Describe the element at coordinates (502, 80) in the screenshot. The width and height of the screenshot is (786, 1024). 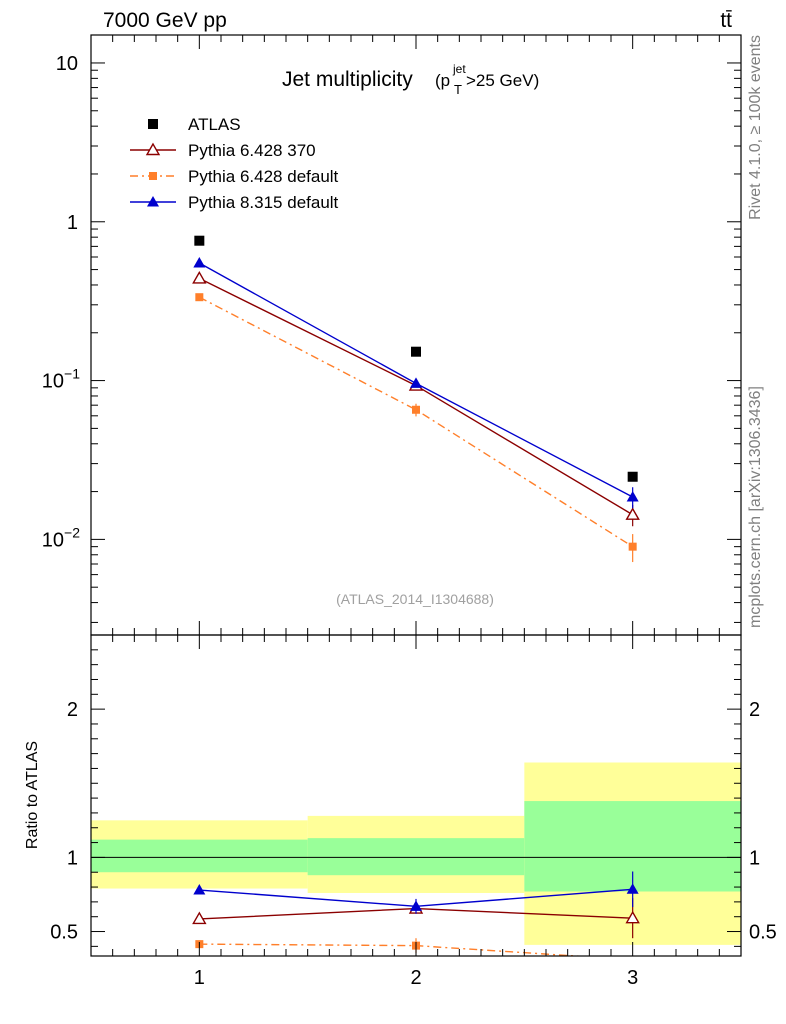
I see `chart-title-tail: >25 GeV)` at that location.